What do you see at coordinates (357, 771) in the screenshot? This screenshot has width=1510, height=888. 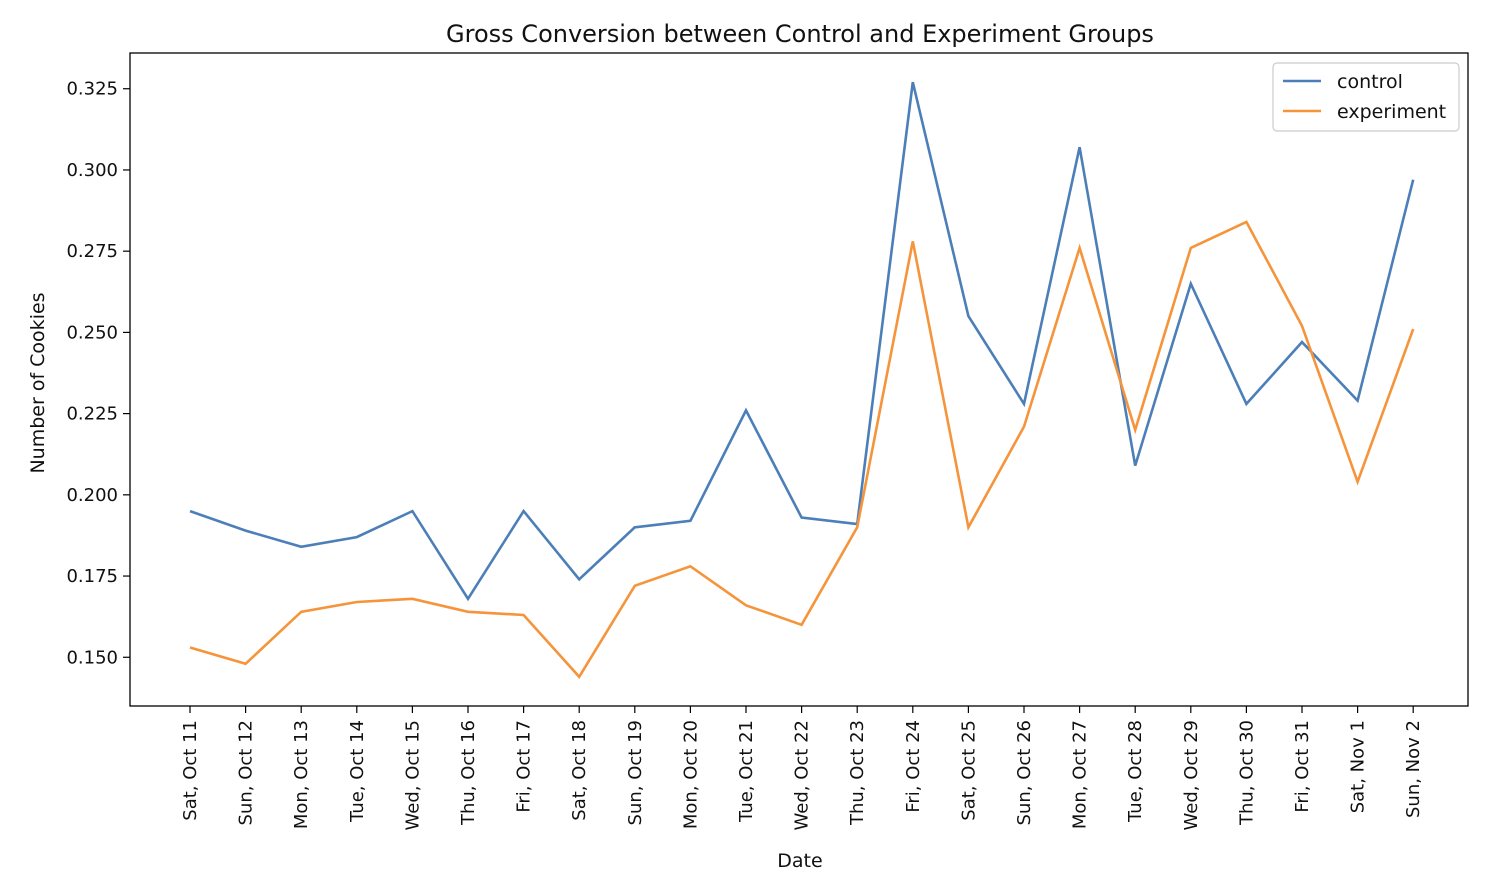 I see `x-tick-label-3: Tue, Oct 14` at bounding box center [357, 771].